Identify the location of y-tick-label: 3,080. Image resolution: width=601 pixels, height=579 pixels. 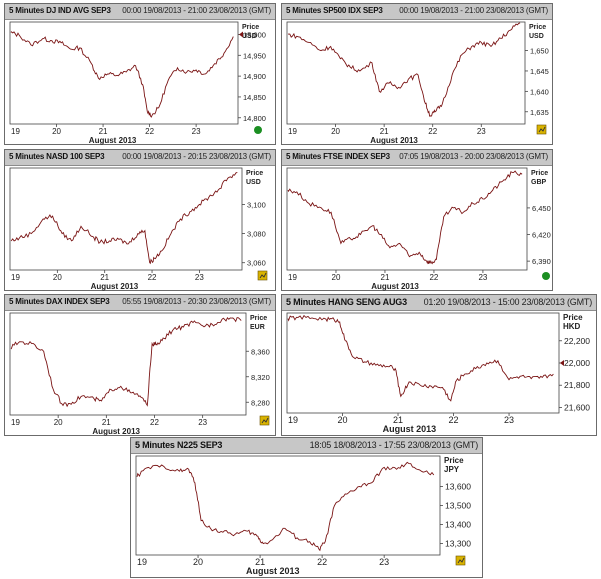
(256, 234).